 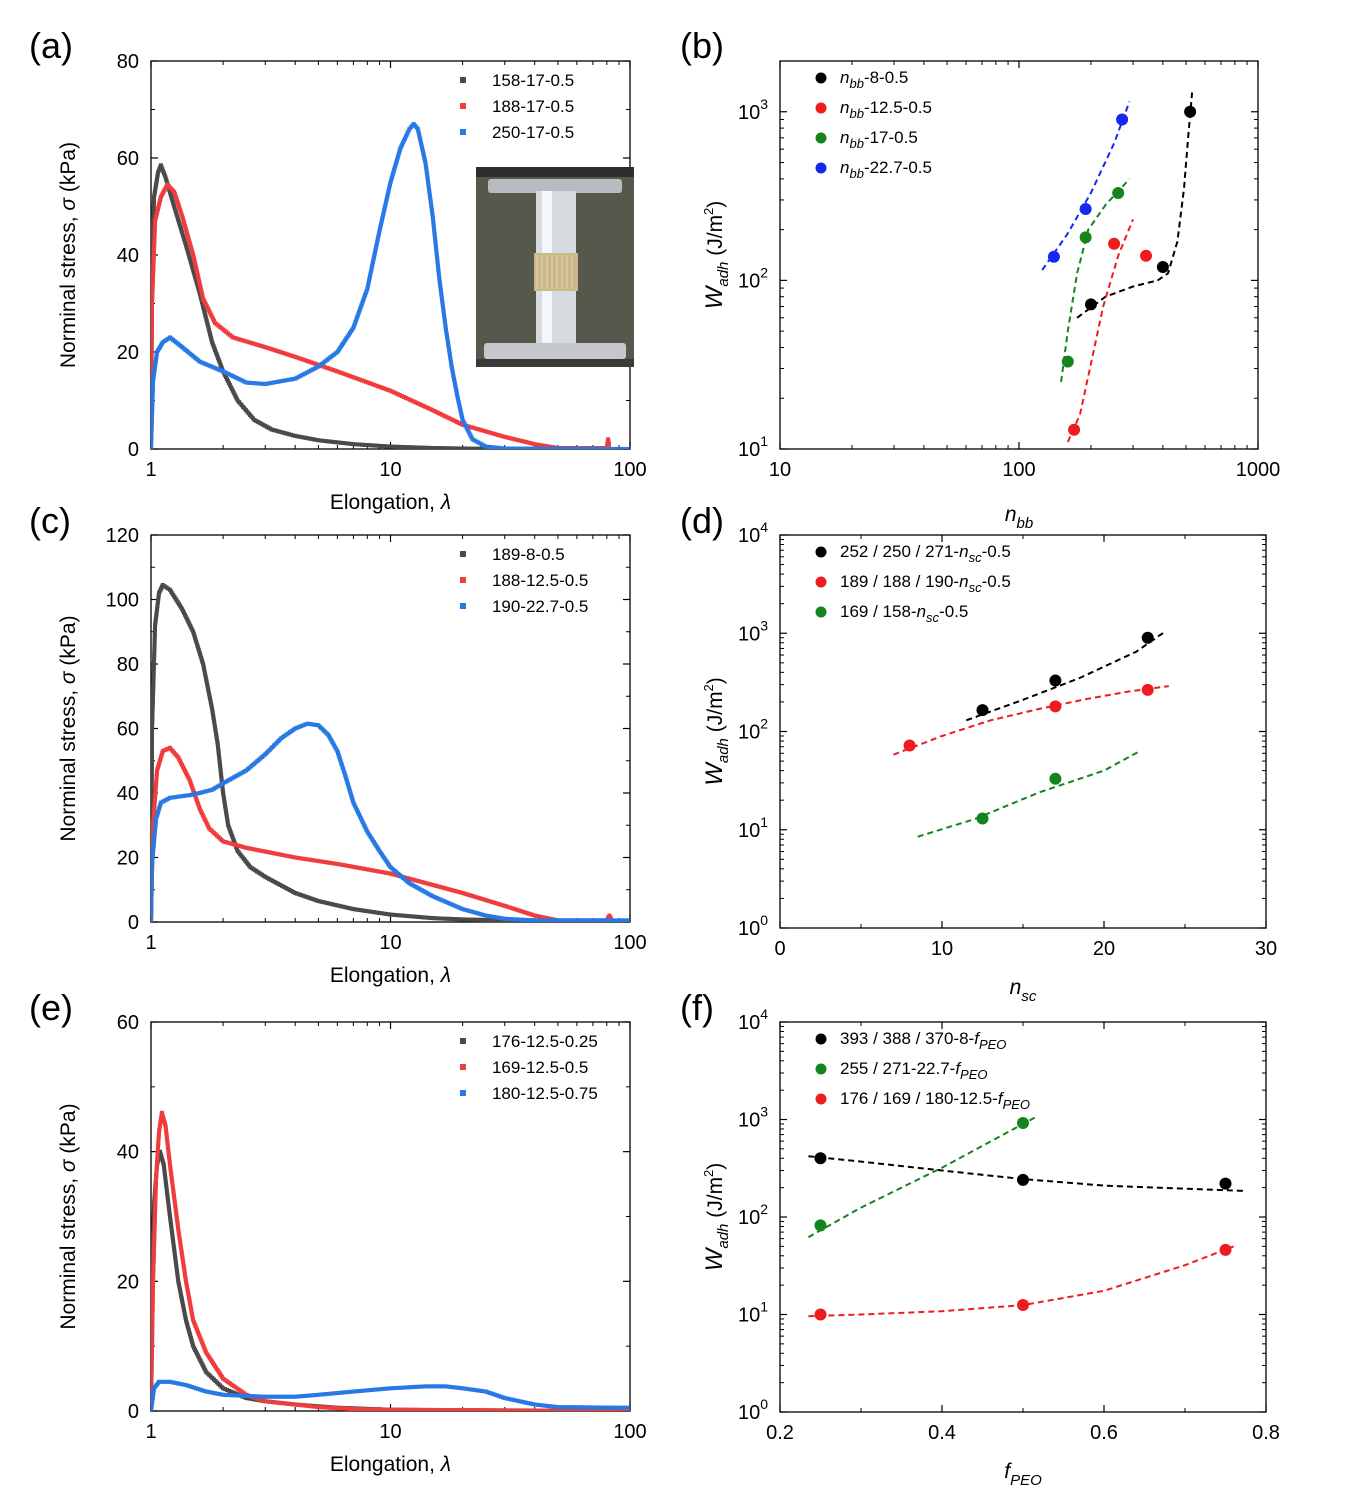 What do you see at coordinates (899, 551) in the screenshot?
I see `legend-text: 252 / 250 / 271-` at bounding box center [899, 551].